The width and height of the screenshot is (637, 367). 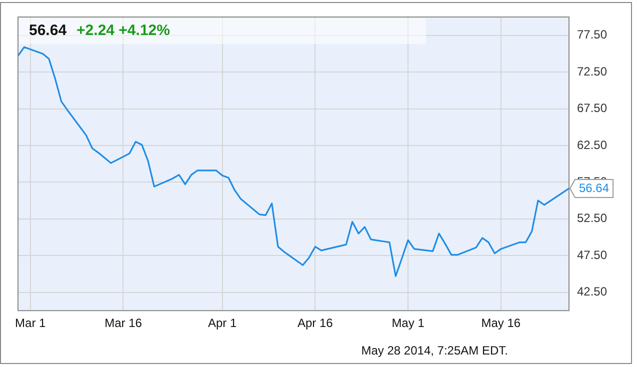 I want to click on y-tick-label: 67.50, so click(x=592, y=108).